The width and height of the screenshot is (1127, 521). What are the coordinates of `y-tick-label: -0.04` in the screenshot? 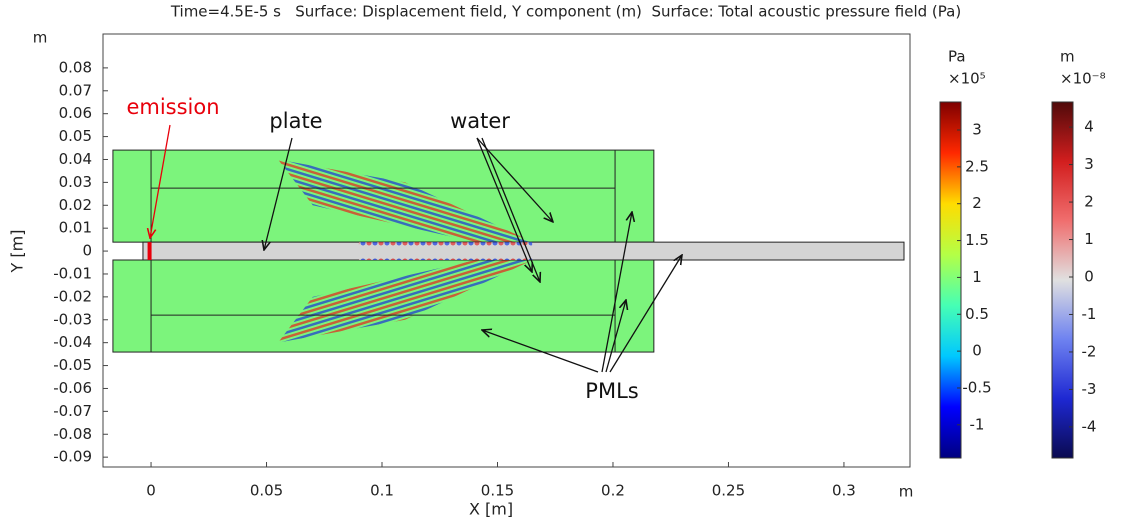 It's located at (72, 342).